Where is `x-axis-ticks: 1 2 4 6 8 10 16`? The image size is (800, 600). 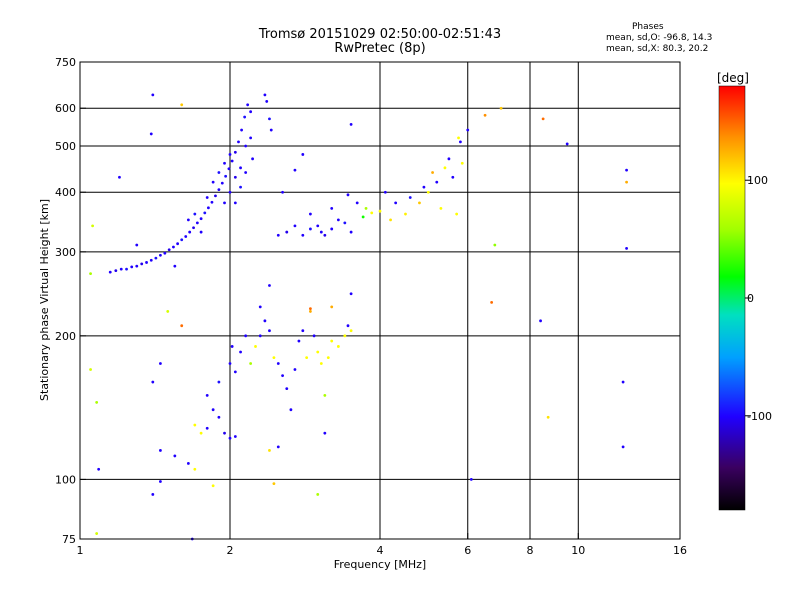
x-axis-ticks: 1 2 4 6 8 10 16 is located at coordinates (382, 545).